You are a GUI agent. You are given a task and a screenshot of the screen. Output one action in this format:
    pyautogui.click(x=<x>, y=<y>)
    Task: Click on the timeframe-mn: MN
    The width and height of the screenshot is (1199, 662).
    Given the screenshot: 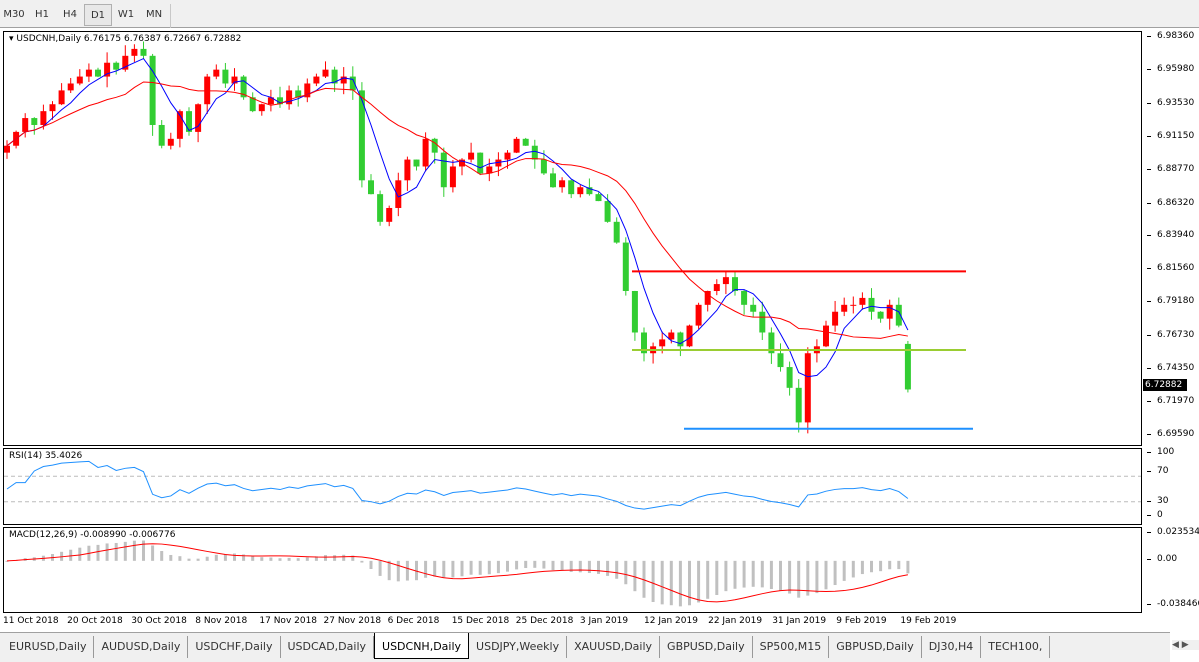 What is the action you would take?
    pyautogui.click(x=154, y=14)
    